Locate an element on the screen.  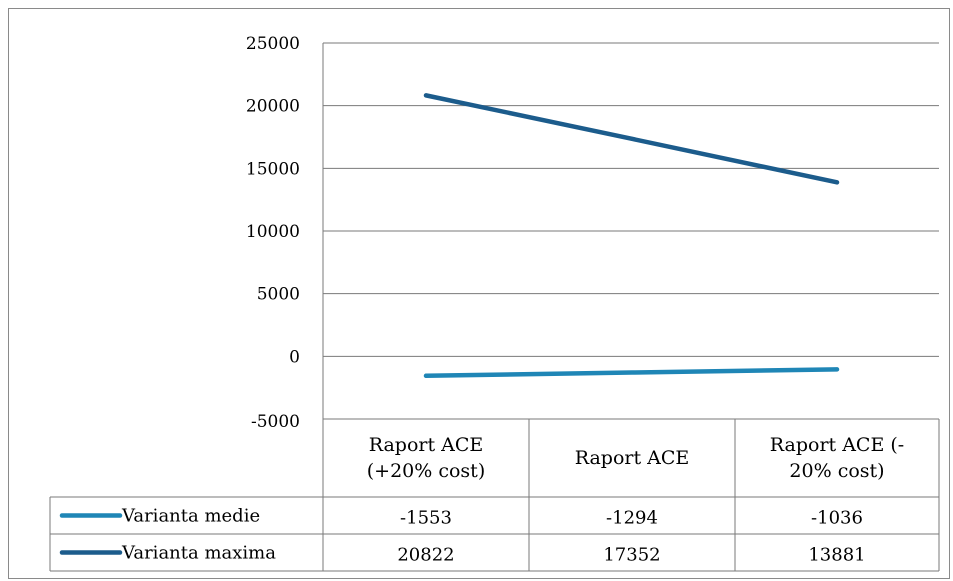
y-tick-label: 15000 is located at coordinates (273, 169).